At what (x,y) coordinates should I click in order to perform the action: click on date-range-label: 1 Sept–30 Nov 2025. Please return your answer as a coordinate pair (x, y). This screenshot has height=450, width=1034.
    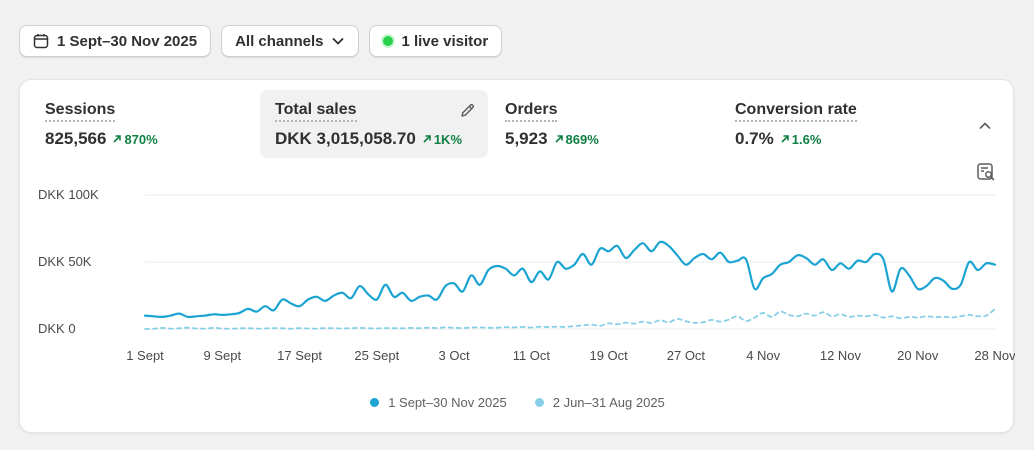
    Looking at the image, I should click on (127, 41).